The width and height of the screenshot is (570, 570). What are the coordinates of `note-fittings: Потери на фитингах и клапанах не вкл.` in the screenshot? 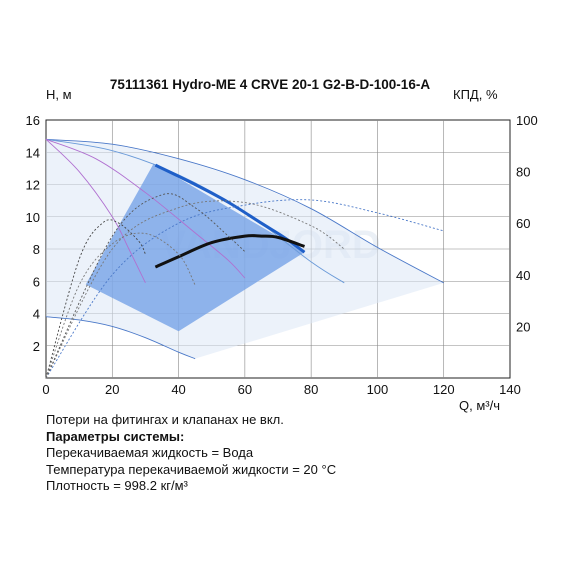 It's located at (165, 419).